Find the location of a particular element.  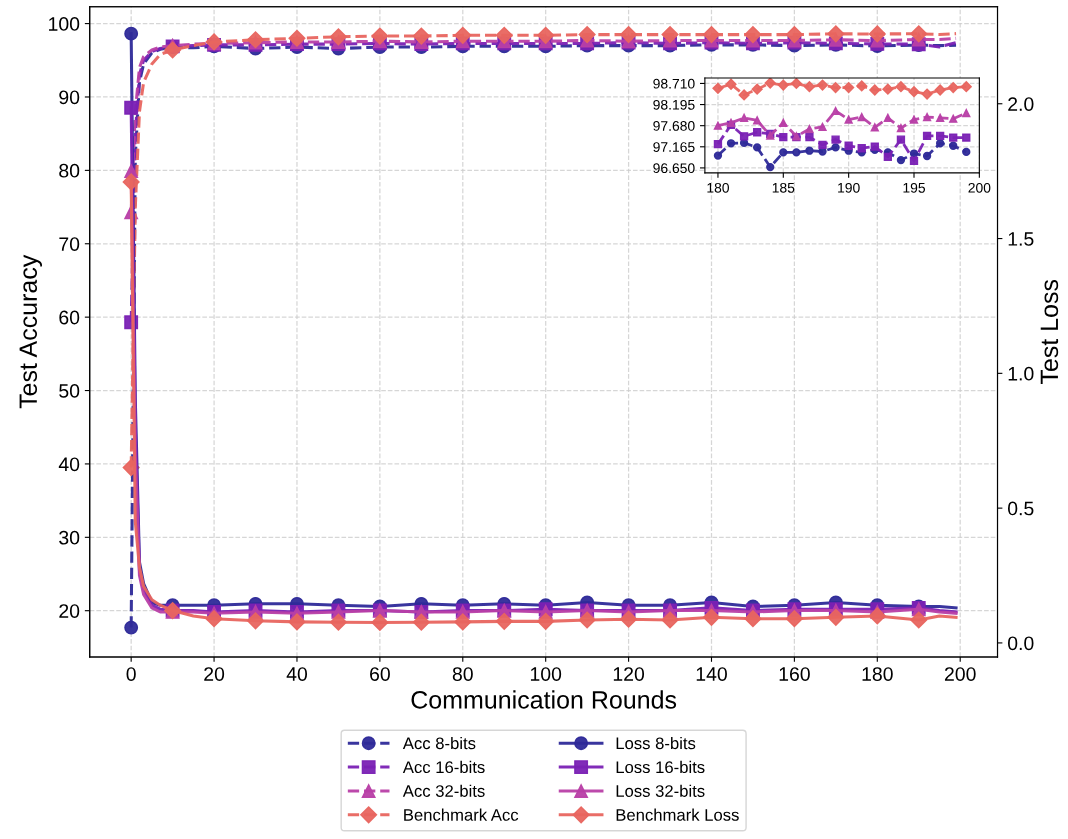

y-tick-label: 60 is located at coordinates (69, 317).